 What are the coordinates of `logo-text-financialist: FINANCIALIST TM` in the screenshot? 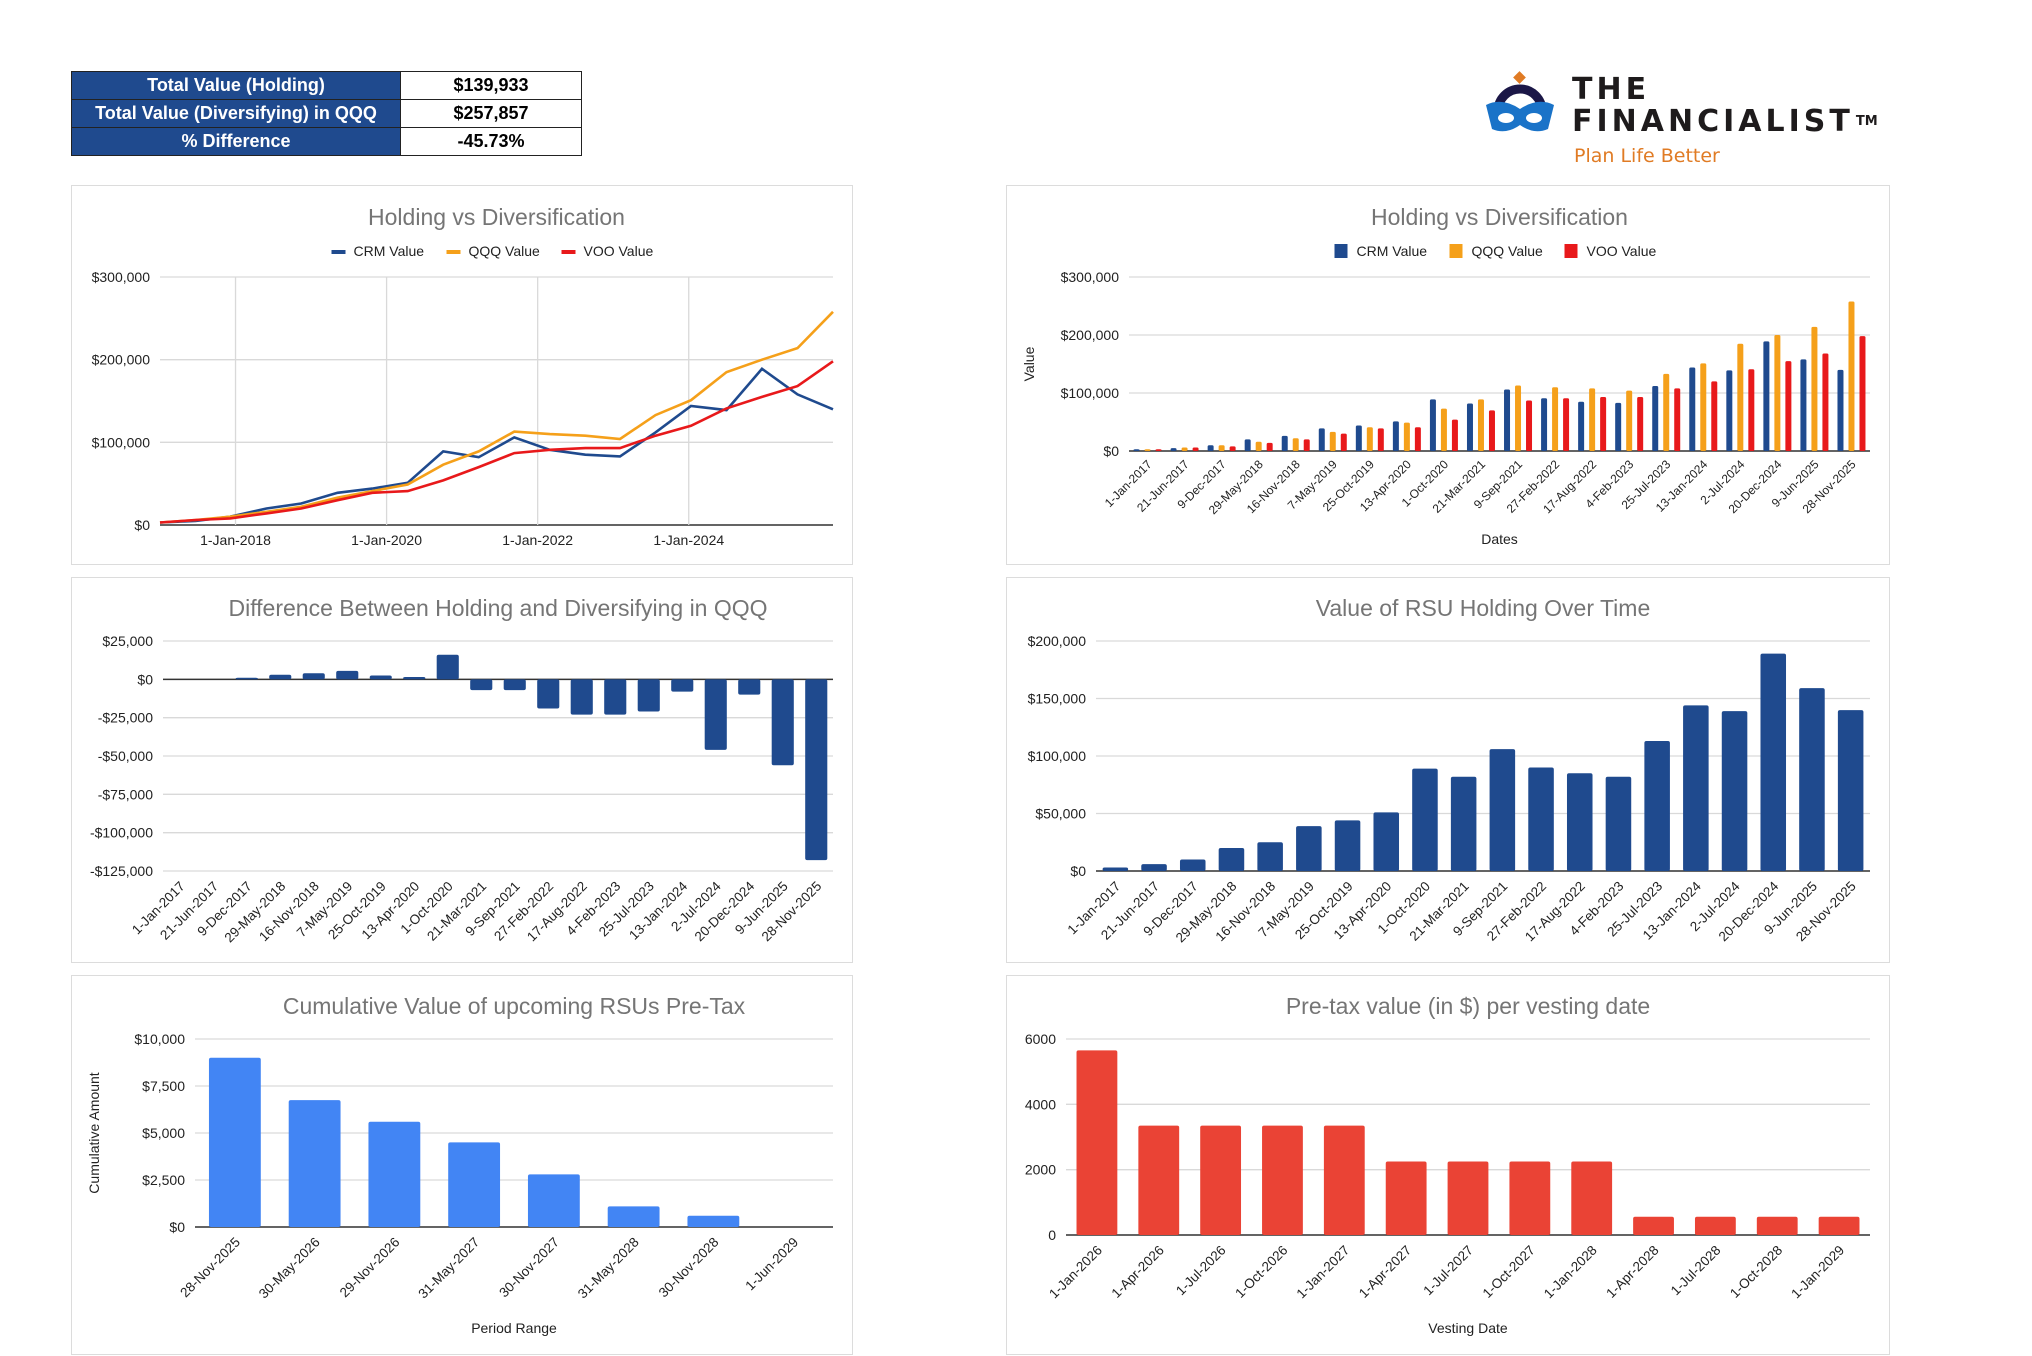 It's located at (1725, 122).